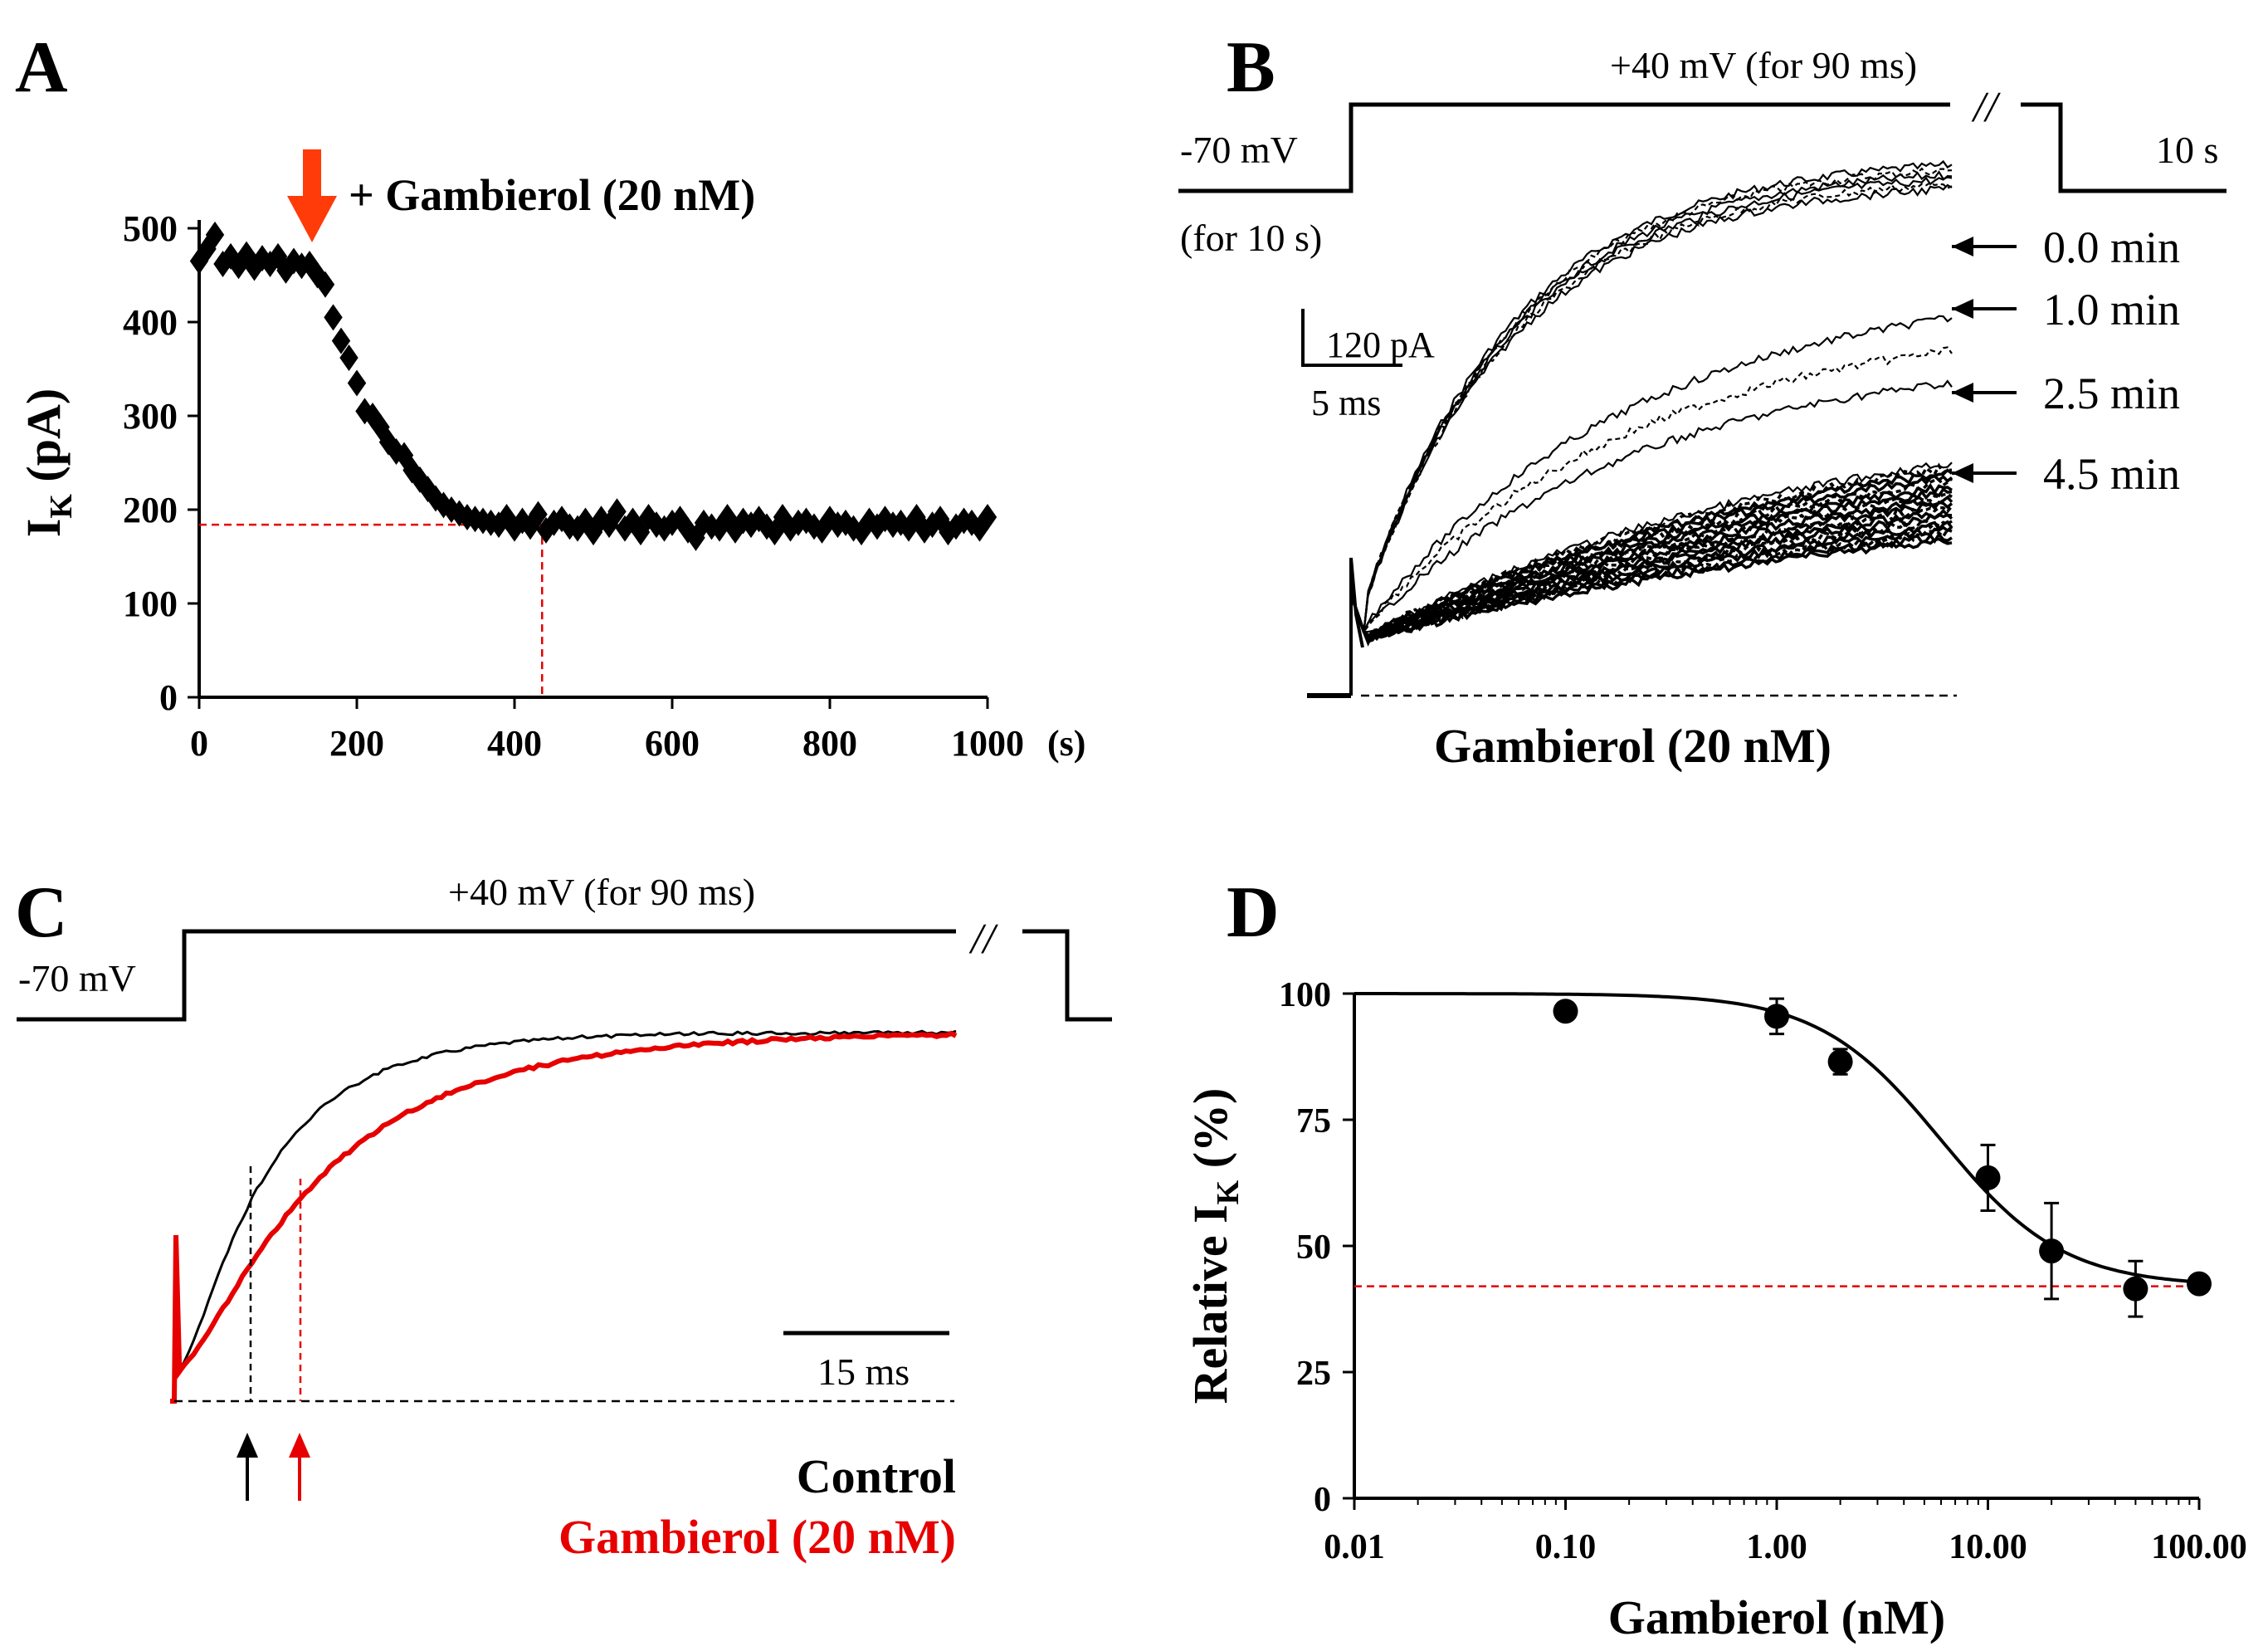 The image size is (2268, 1651). I want to click on y-tick-label: 400, so click(150, 323).